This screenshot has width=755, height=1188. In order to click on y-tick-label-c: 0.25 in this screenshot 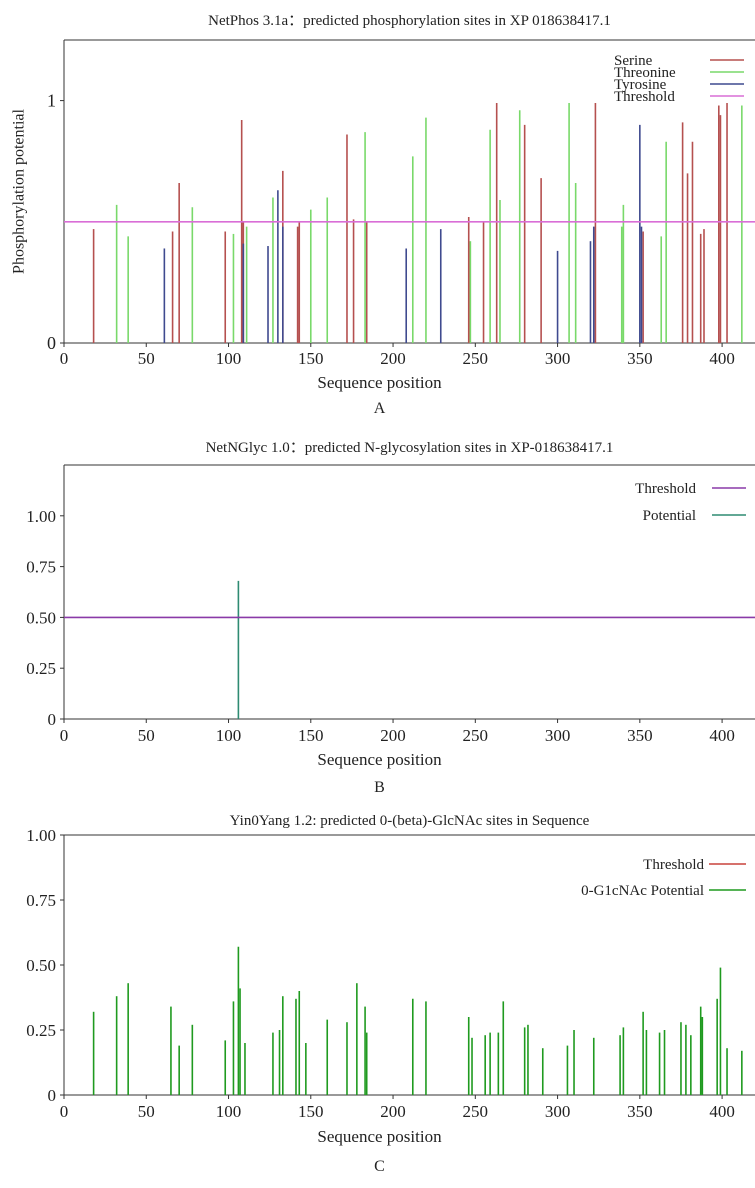, I will do `click(41, 1030)`.